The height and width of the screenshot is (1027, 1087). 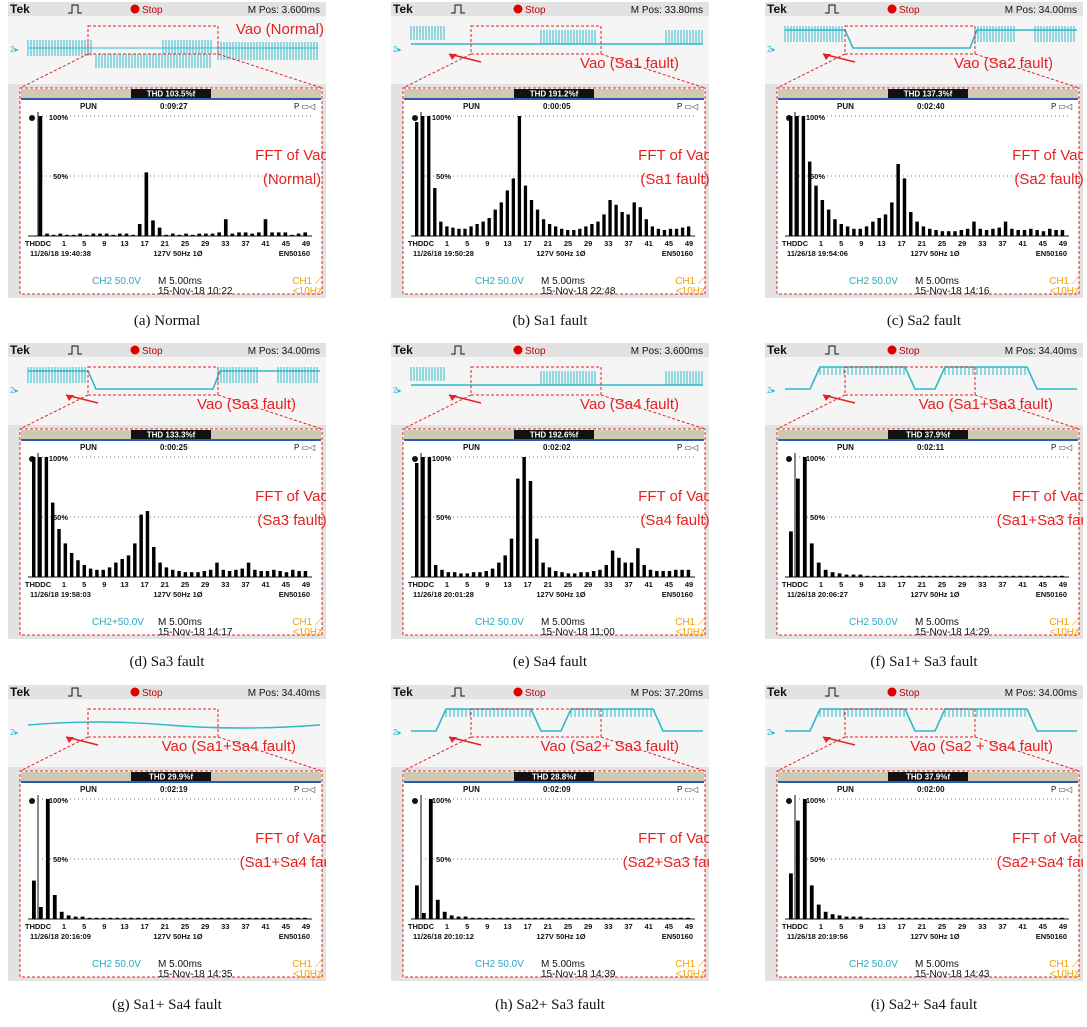 I want to click on waveform-area, so click(x=550, y=50).